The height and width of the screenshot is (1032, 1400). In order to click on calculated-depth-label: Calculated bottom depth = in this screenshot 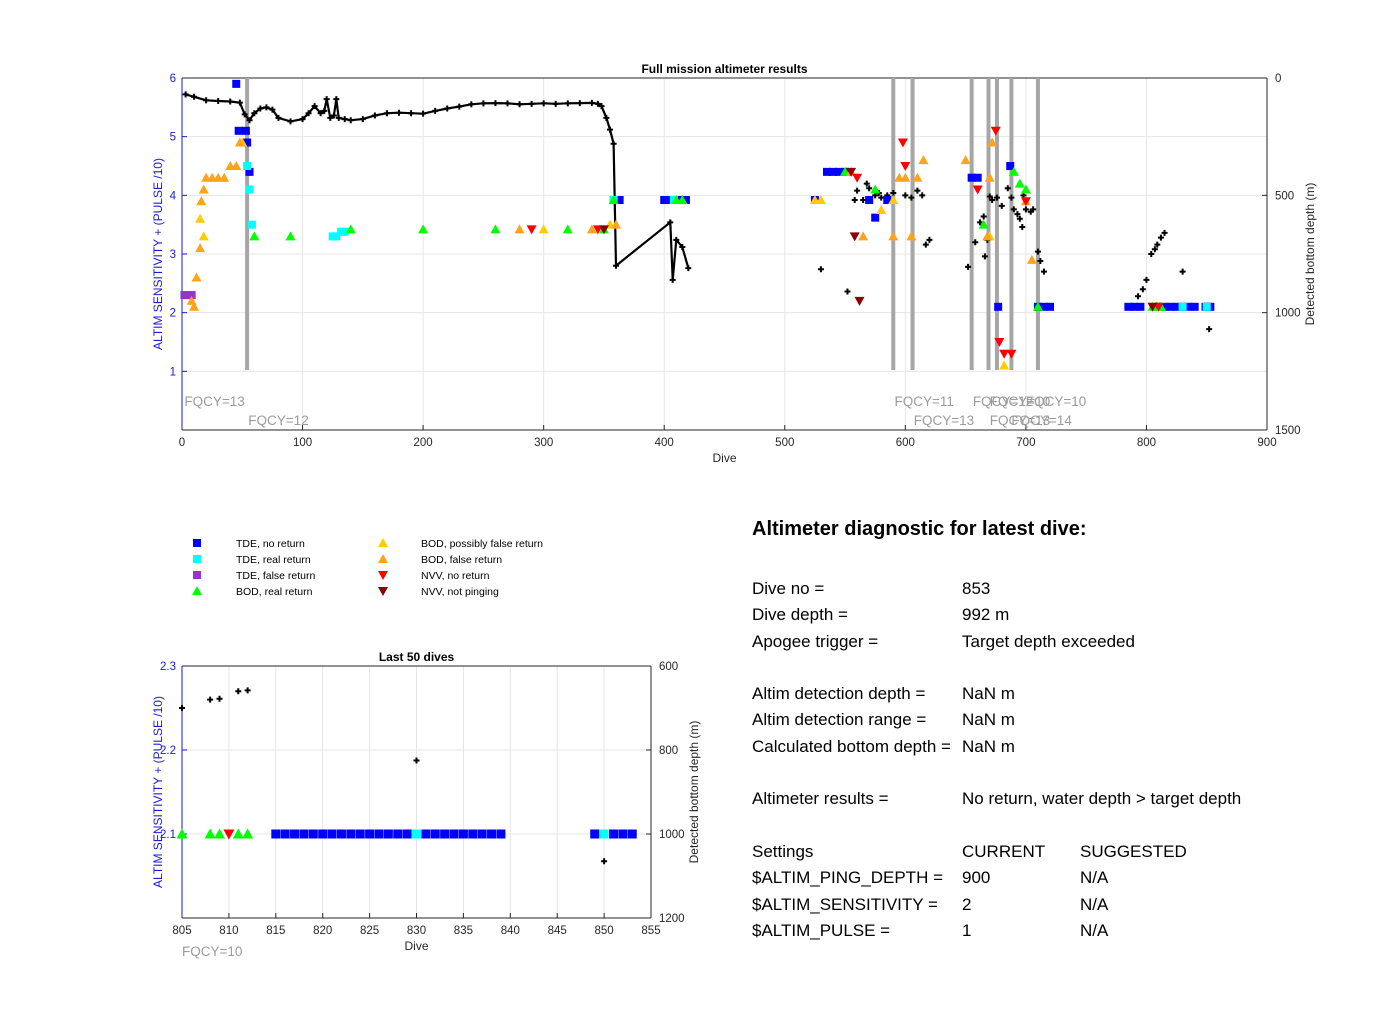, I will do `click(851, 746)`.